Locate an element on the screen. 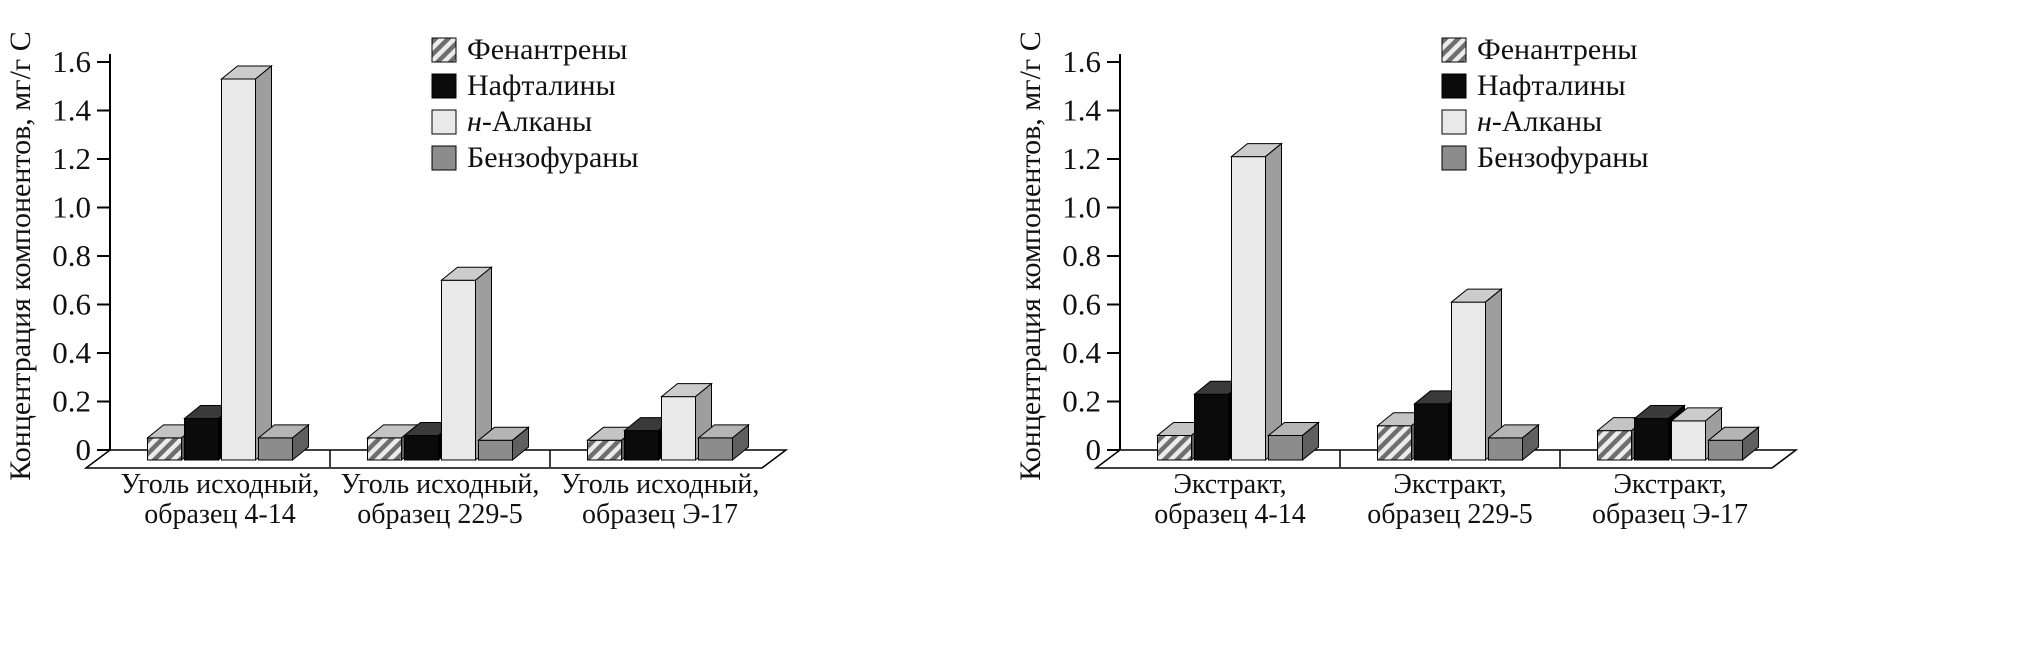  category-label: Экстракт, образец 4-14 is located at coordinates (1229, 499).